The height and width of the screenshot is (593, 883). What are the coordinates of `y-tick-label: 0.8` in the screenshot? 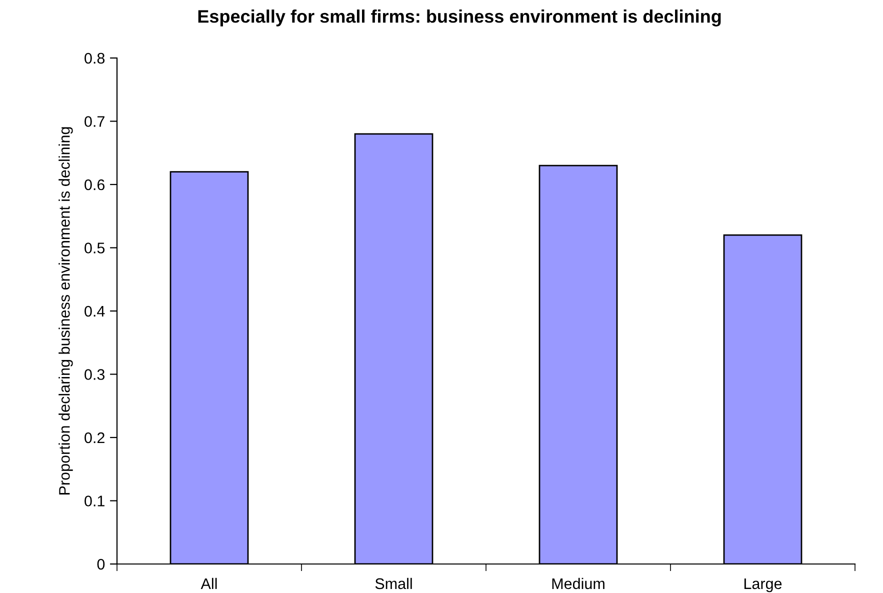 It's located at (94, 58).